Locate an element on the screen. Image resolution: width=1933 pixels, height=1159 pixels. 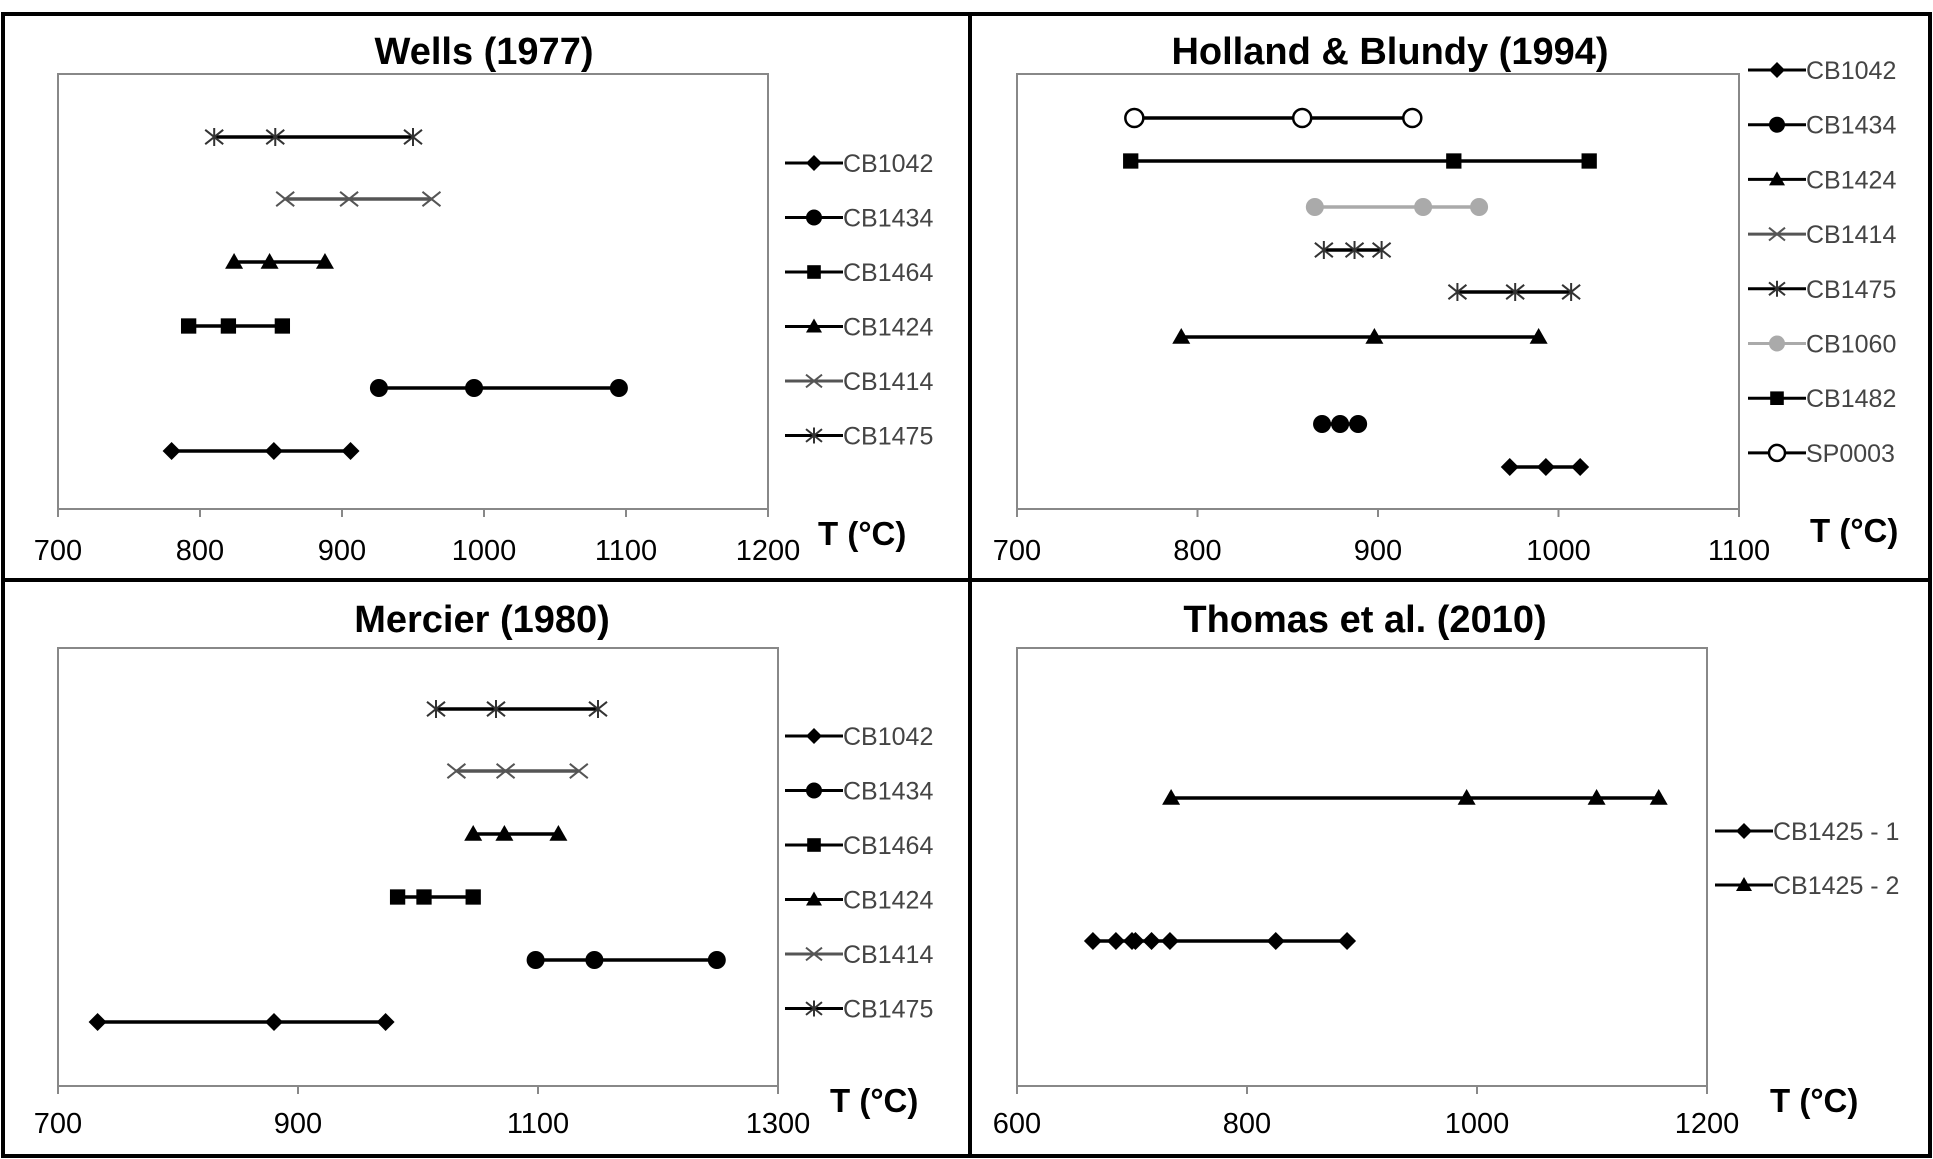
legend-item: SP0003 is located at coordinates (1821, 454).